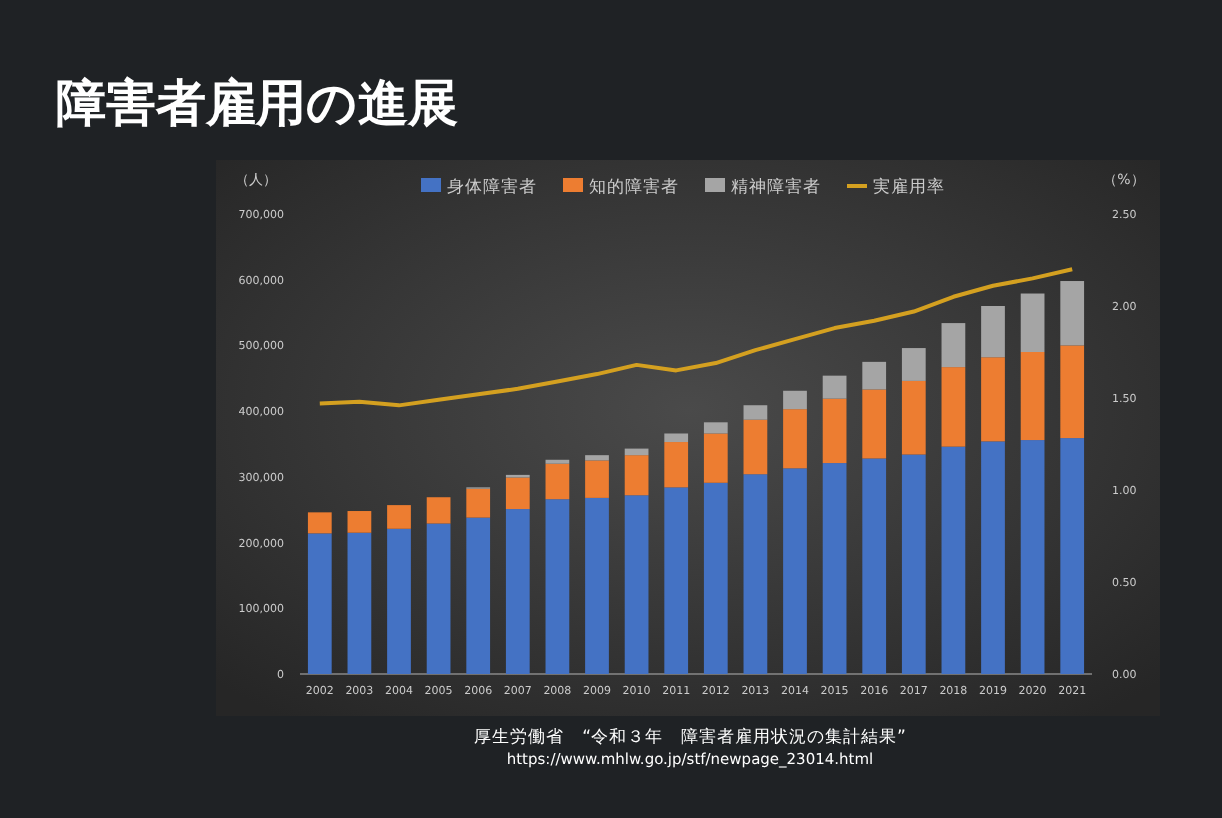 The height and width of the screenshot is (818, 1222). What do you see at coordinates (776, 187) in the screenshot?
I see `legend-label: 精神障害者` at bounding box center [776, 187].